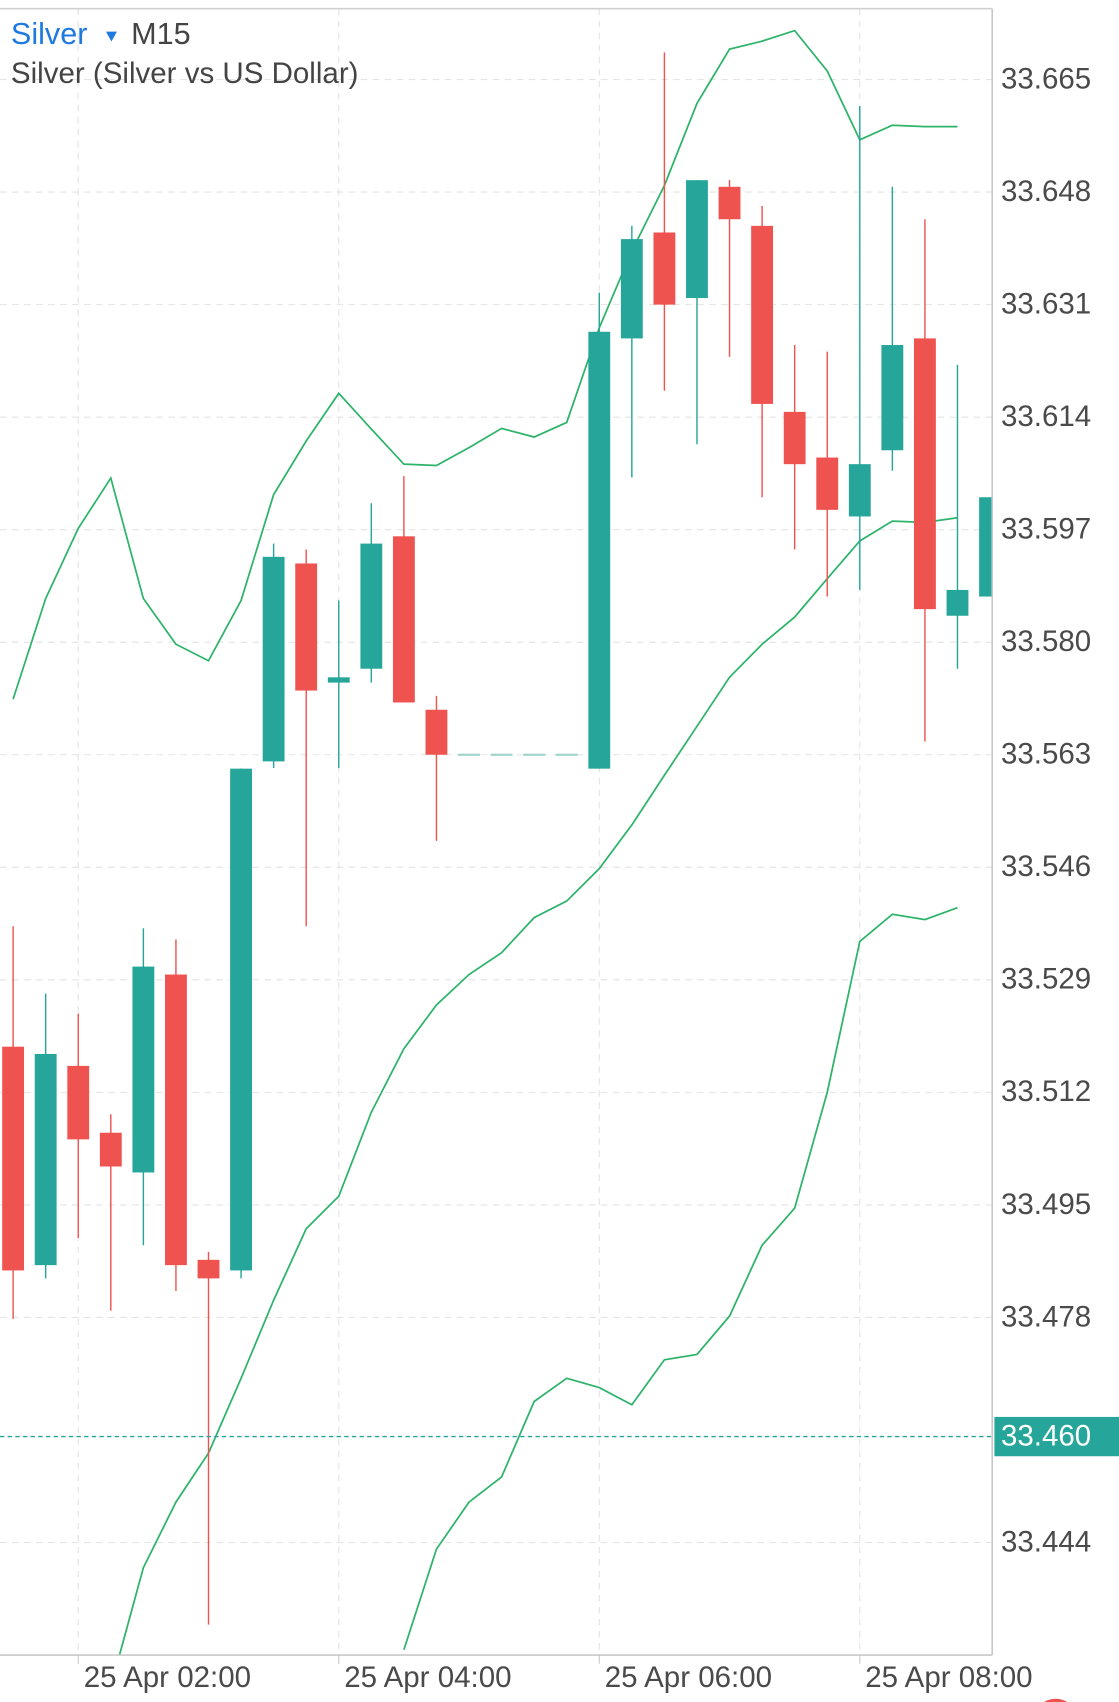 The height and width of the screenshot is (1702, 1119). Describe the element at coordinates (1046, 416) in the screenshot. I see `y-tick-label: 33.614` at that location.